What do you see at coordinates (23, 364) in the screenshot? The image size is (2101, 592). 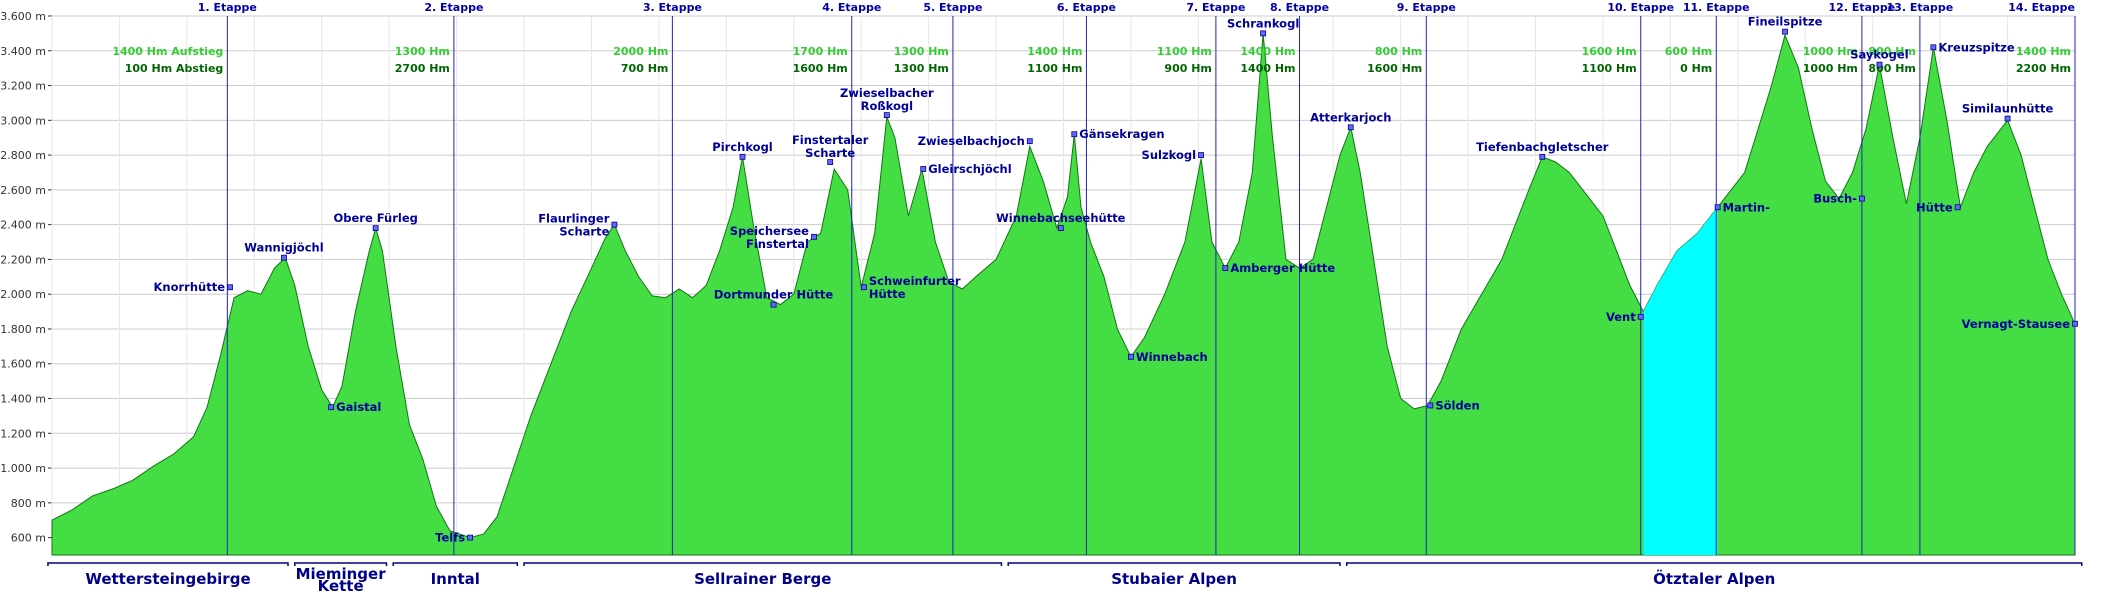 I see `y-tick-label: 1.600 m` at bounding box center [23, 364].